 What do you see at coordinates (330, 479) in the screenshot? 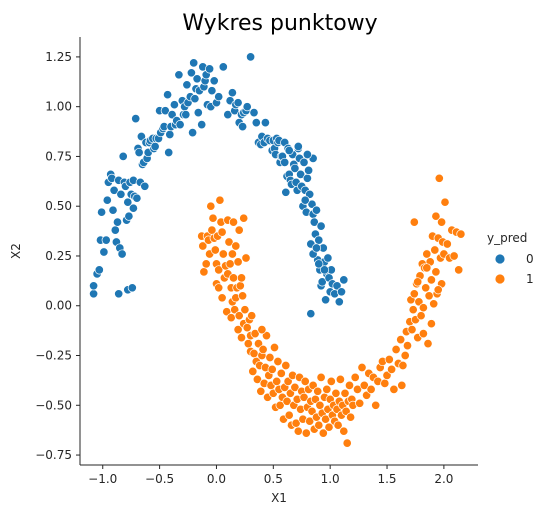
I see `x-tick-label: 1.0` at bounding box center [330, 479].